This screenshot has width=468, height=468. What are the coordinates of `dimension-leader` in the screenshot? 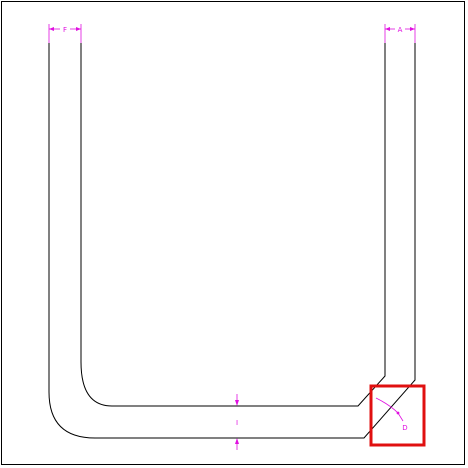 It's located at (400, 417).